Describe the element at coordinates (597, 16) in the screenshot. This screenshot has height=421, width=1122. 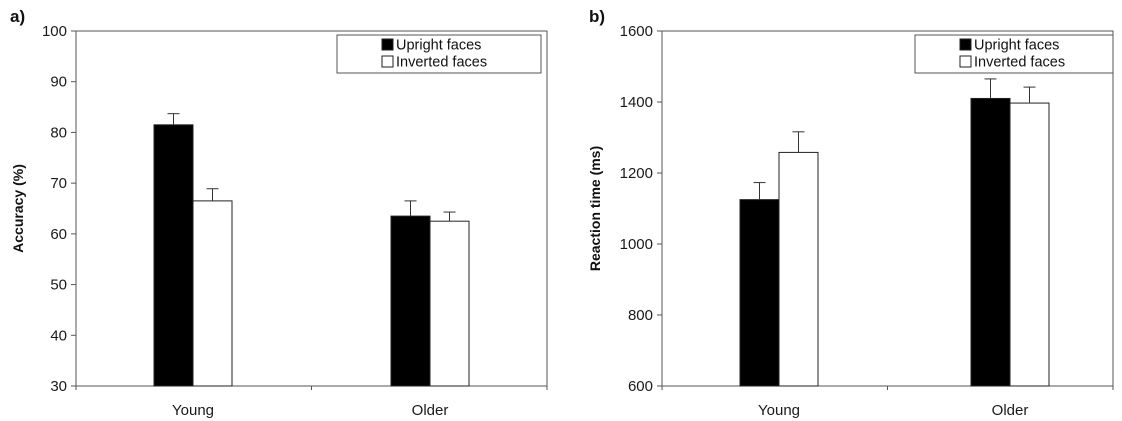
I see `panel-label: b)` at that location.